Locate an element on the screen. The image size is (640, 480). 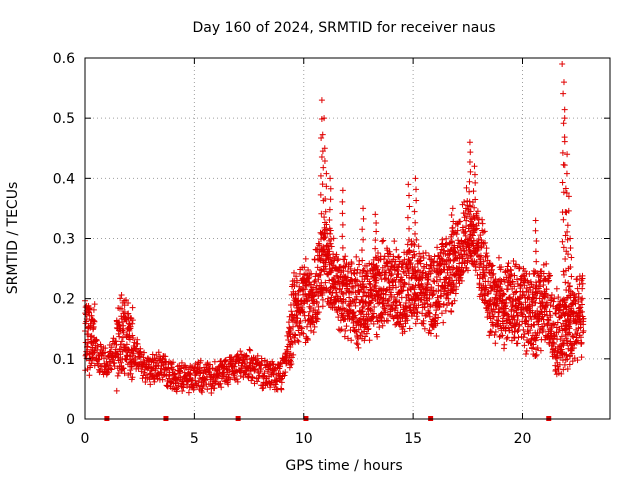
y-axis-label: SRMTID / TECUs is located at coordinates (13, 238).